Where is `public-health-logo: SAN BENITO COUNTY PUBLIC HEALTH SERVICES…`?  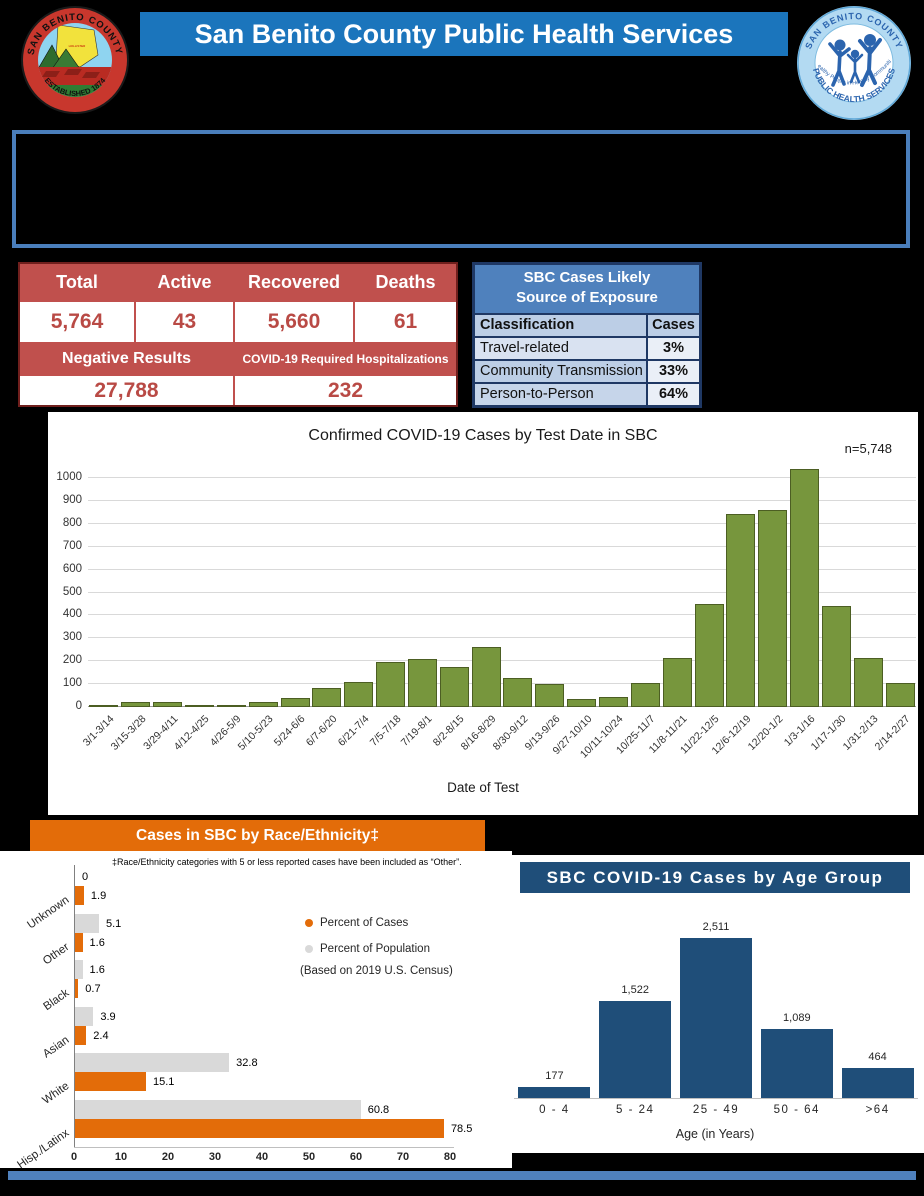 public-health-logo: SAN BENITO COUNTY PUBLIC HEALTH SERVICES… is located at coordinates (853, 63).